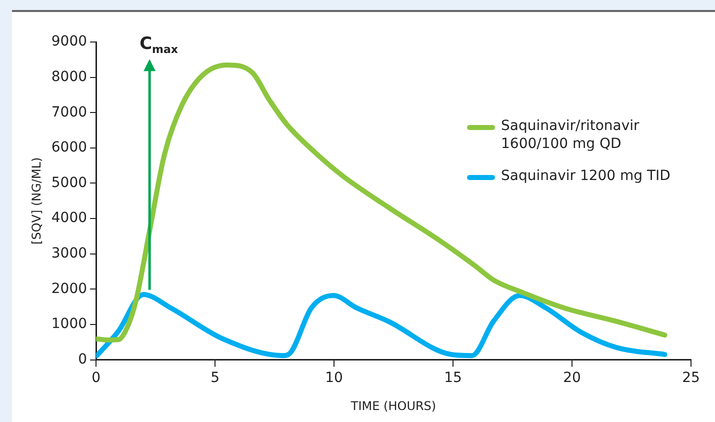 The image size is (715, 422). I want to click on y-tick-label: 4000, so click(69, 218).